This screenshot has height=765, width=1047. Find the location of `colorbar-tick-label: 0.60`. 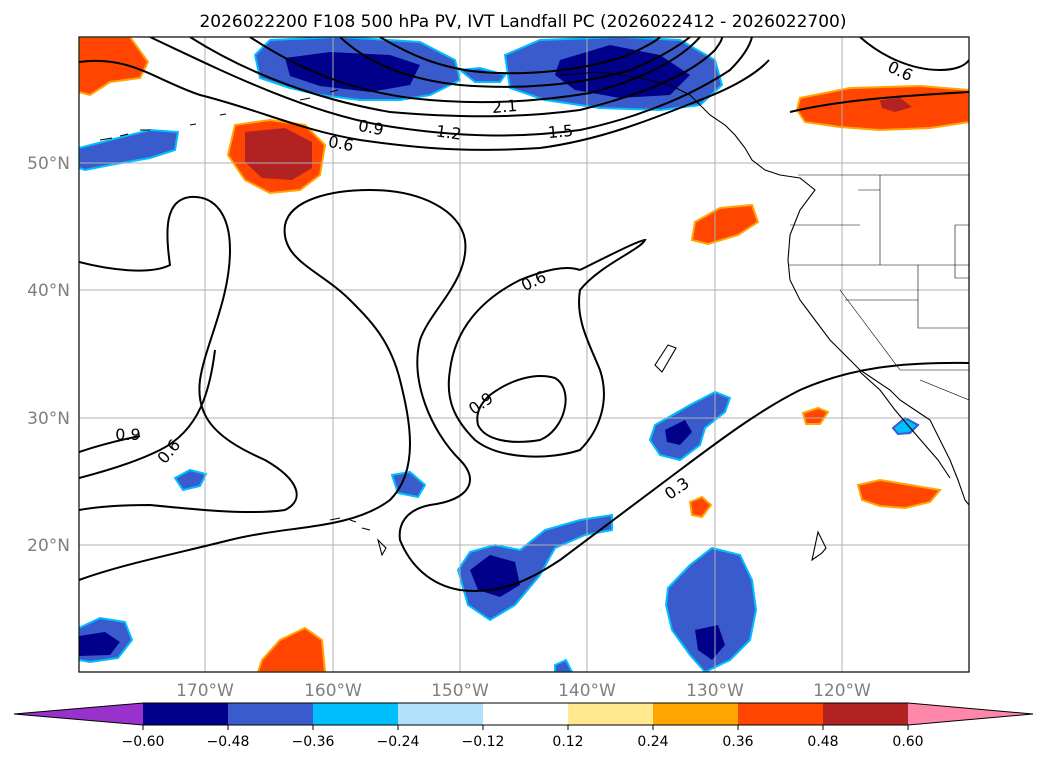

colorbar-tick-label: 0.60 is located at coordinates (907, 742).